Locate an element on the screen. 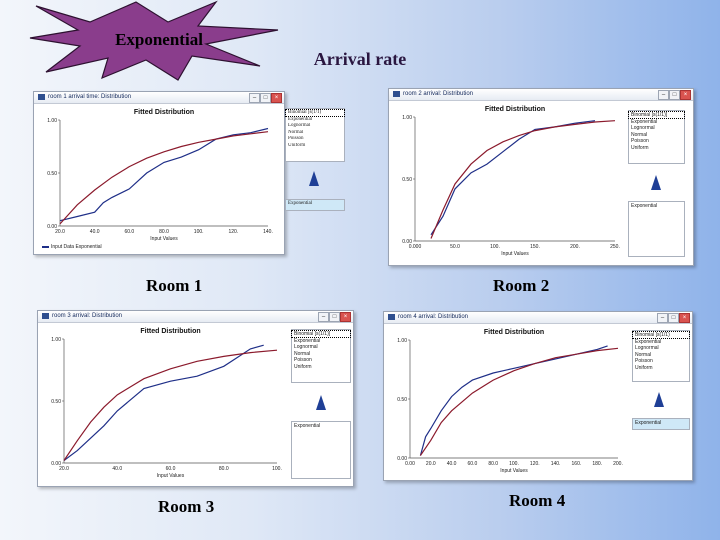 Image resolution: width=720 pixels, height=540 pixels. x-tick-label: 180. is located at coordinates (597, 464).